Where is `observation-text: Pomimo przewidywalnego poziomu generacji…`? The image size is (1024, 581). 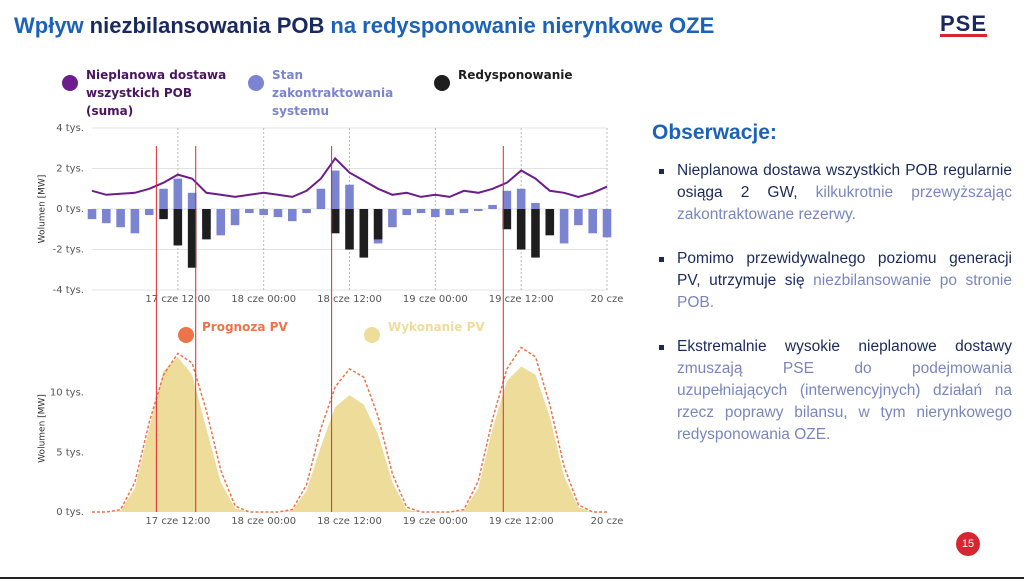
observation-text: Pomimo przewidywalnego poziomu generacji… is located at coordinates (844, 269).